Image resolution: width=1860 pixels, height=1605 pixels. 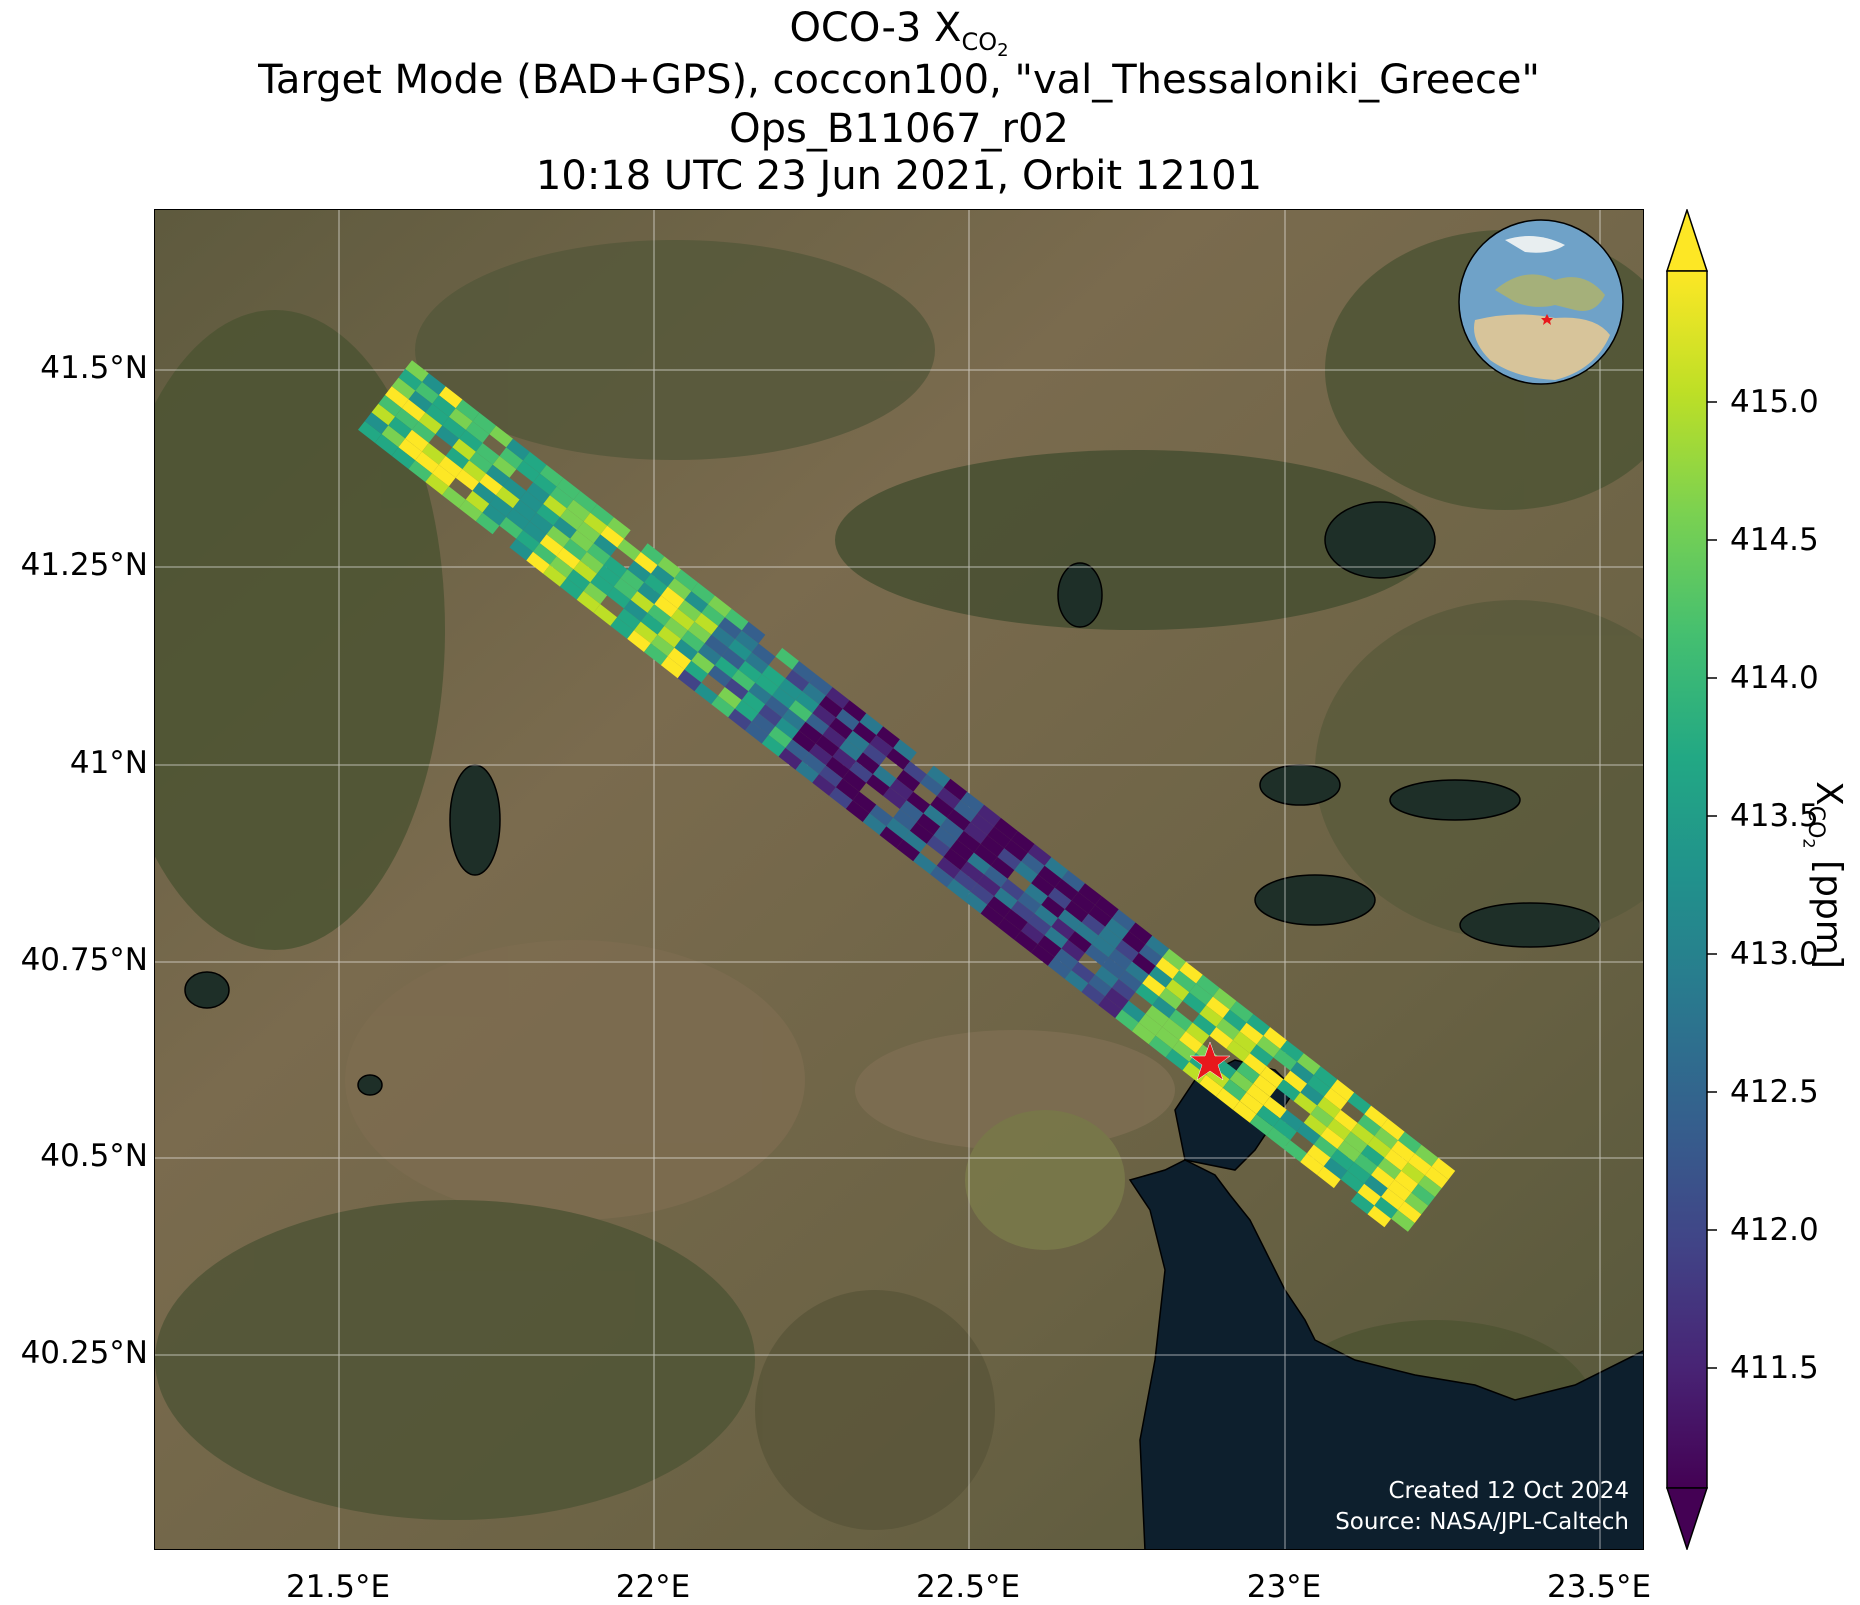 I want to click on colorbar-title: XCO2 [ppm], so click(x=1824, y=875).